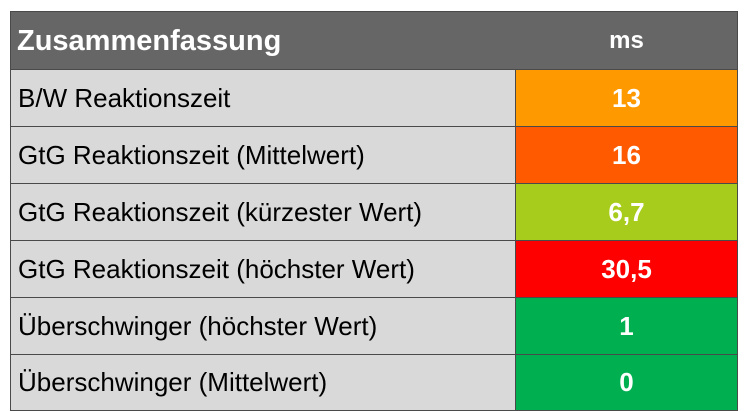  I want to click on row-value: 0, so click(626, 382).